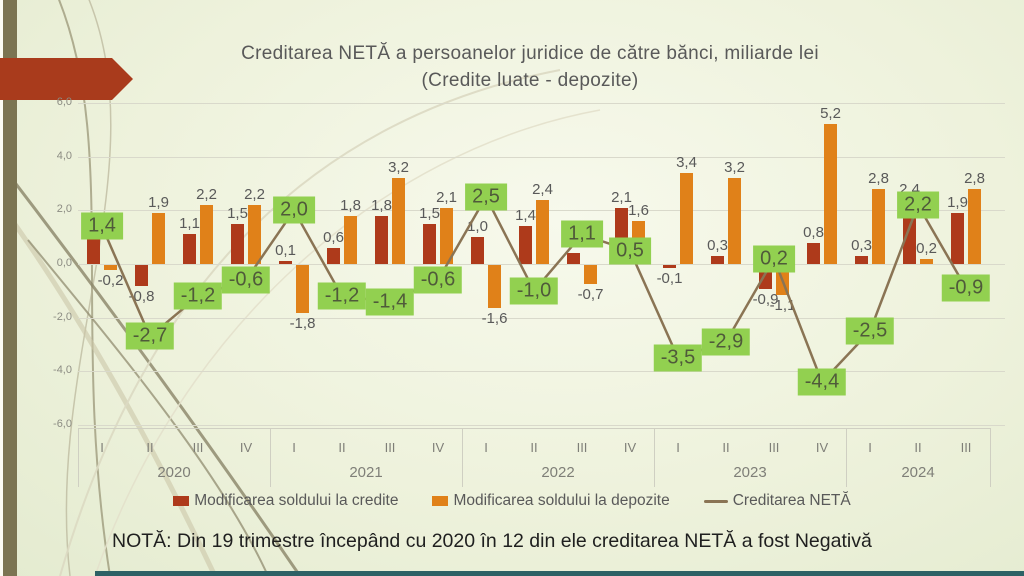  Describe the element at coordinates (398, 168) in the screenshot. I see `bar-data-label: 3,2` at that location.